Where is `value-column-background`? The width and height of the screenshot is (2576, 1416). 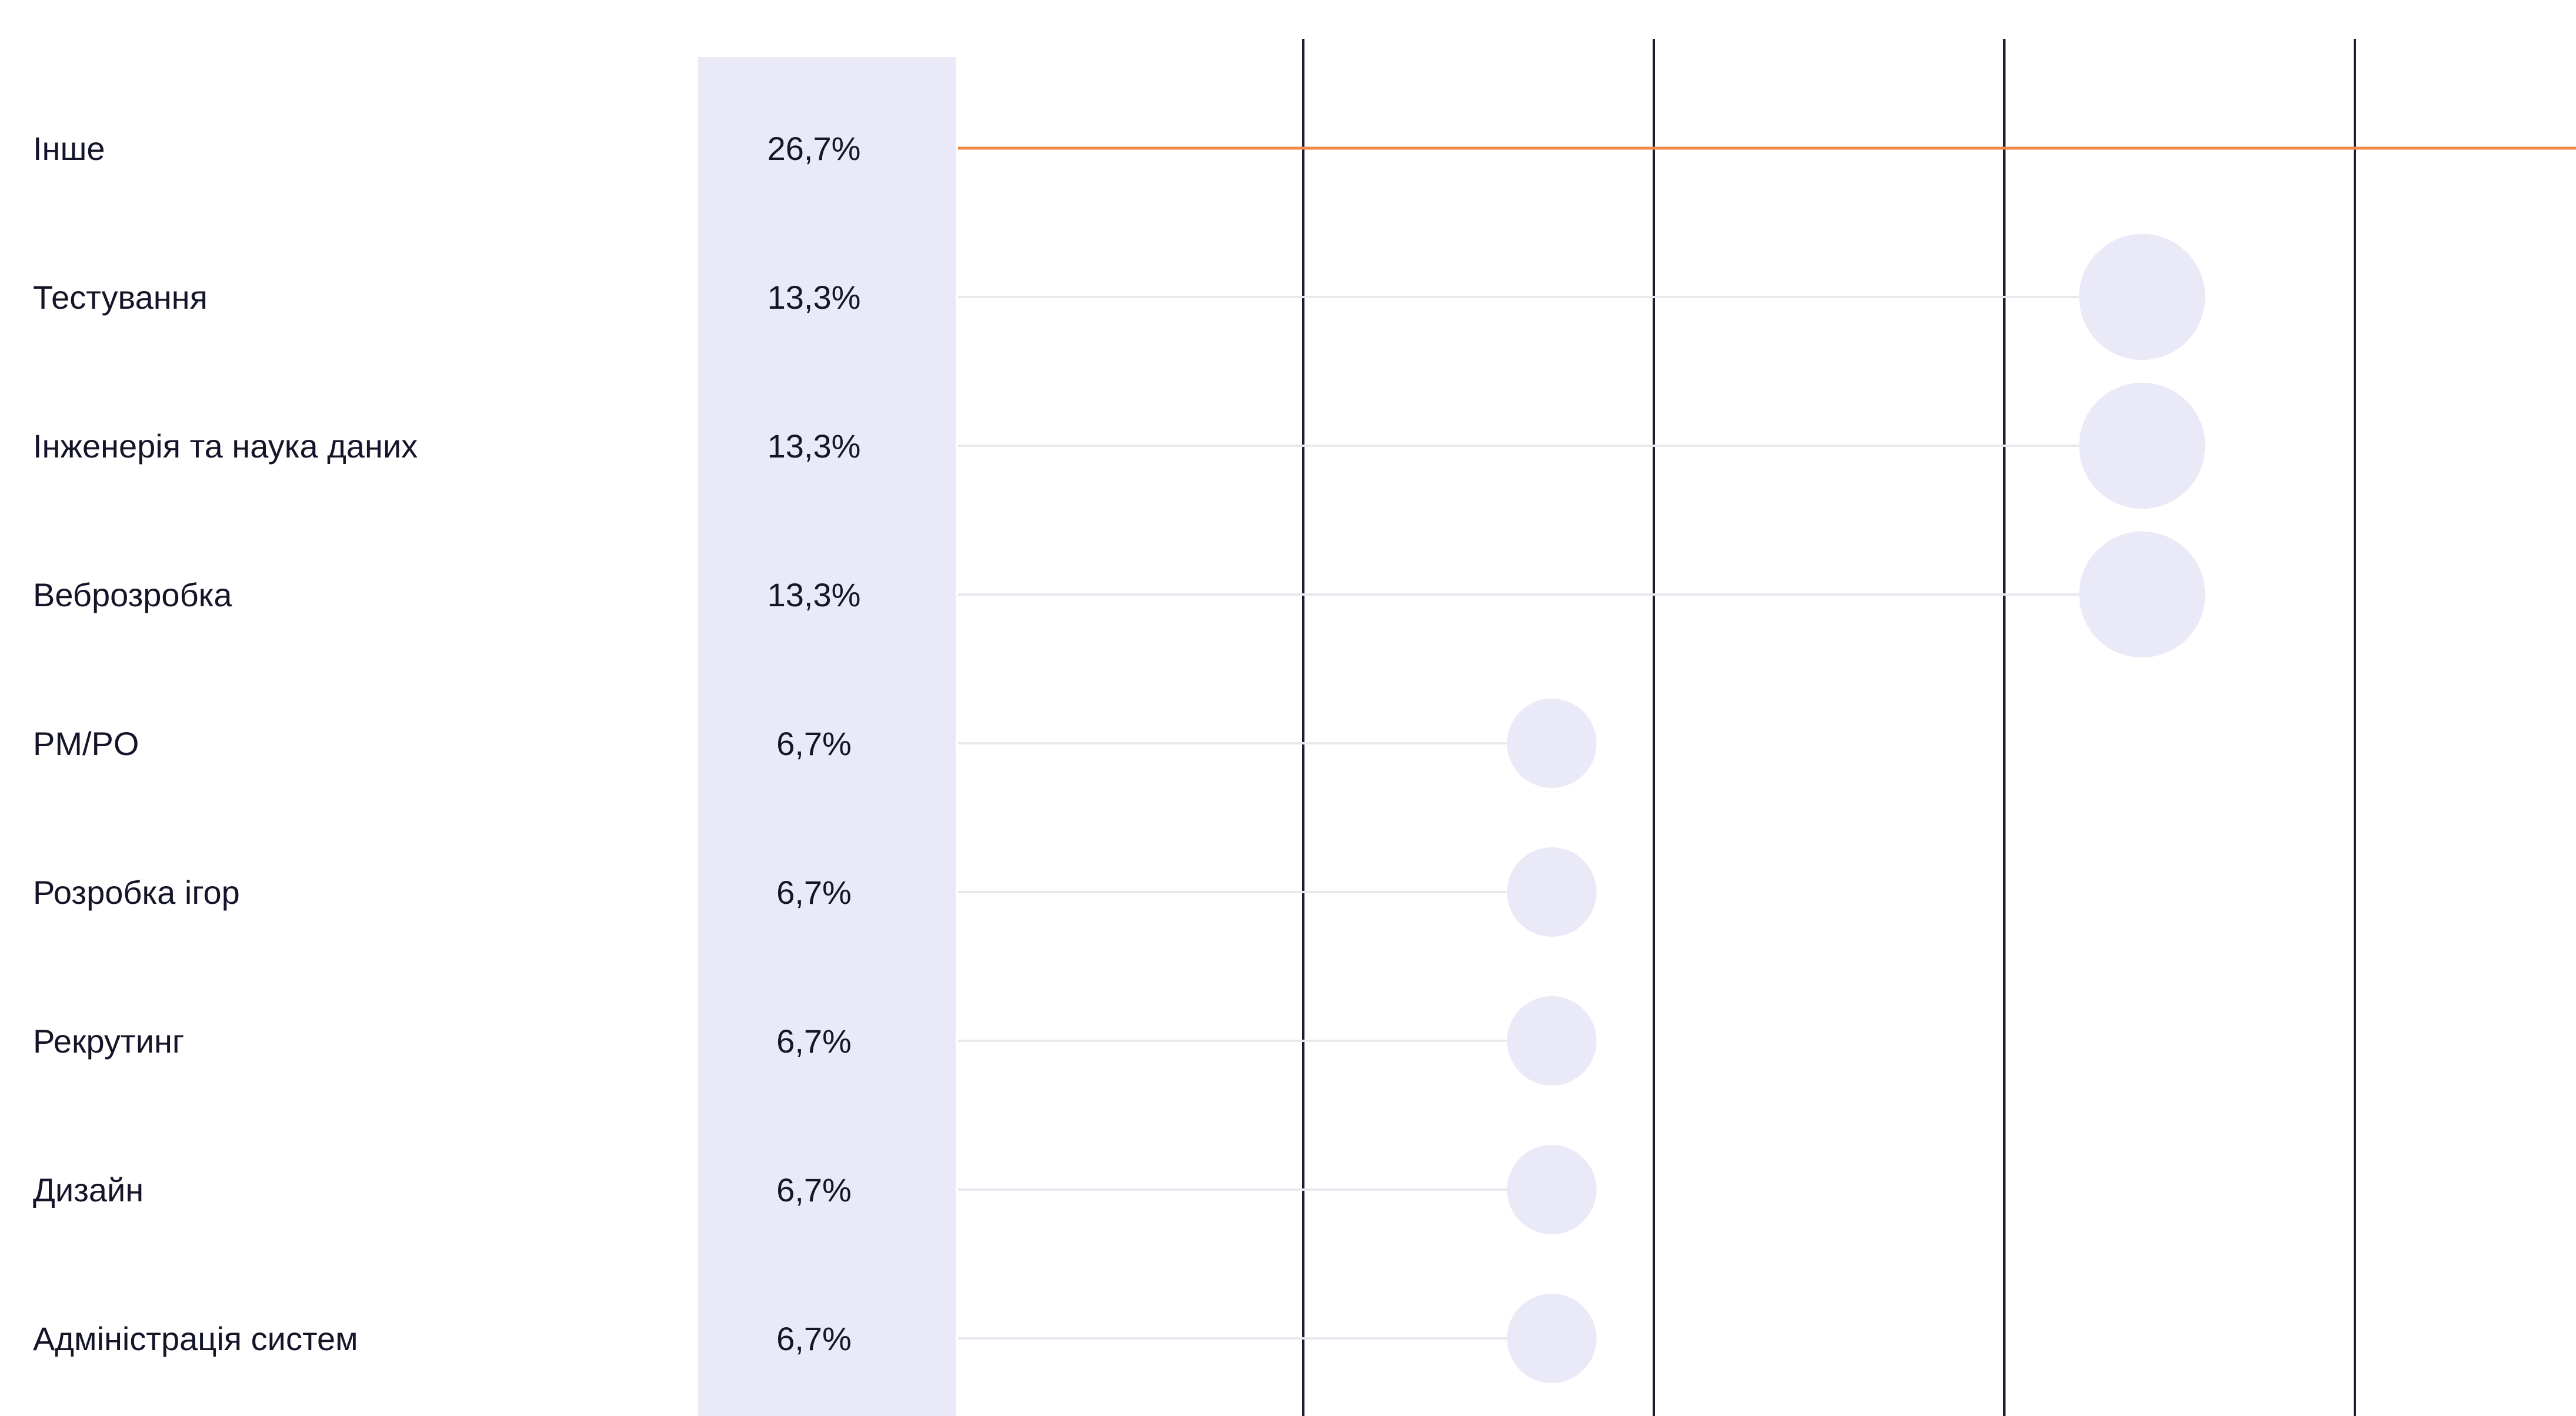
value-column-background is located at coordinates (827, 736).